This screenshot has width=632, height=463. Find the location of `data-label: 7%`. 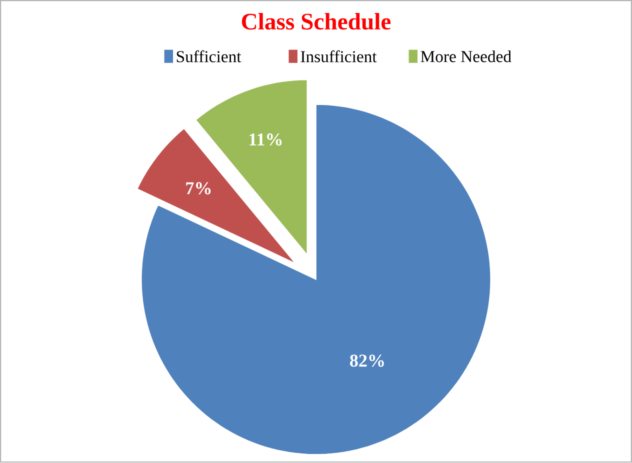

data-label: 7% is located at coordinates (198, 188).